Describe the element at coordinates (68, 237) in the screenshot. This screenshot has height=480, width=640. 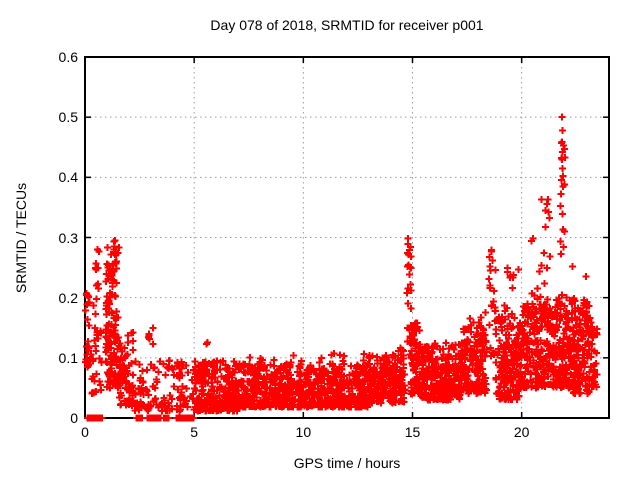
I see `y-tick-label: 0.3` at that location.